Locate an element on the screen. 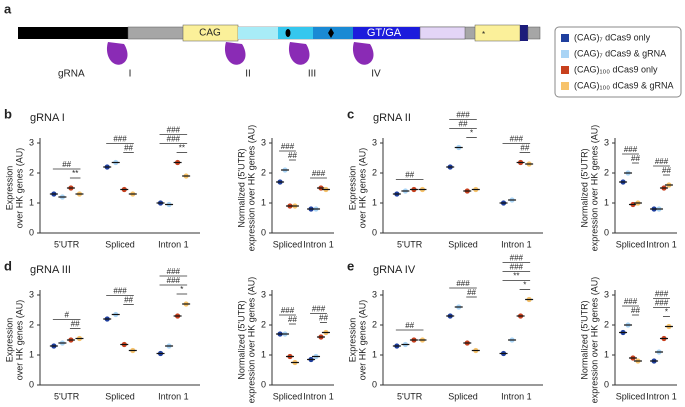  legend-label: (CAG)₁₀₀ dCas9 only is located at coordinates (616, 69).